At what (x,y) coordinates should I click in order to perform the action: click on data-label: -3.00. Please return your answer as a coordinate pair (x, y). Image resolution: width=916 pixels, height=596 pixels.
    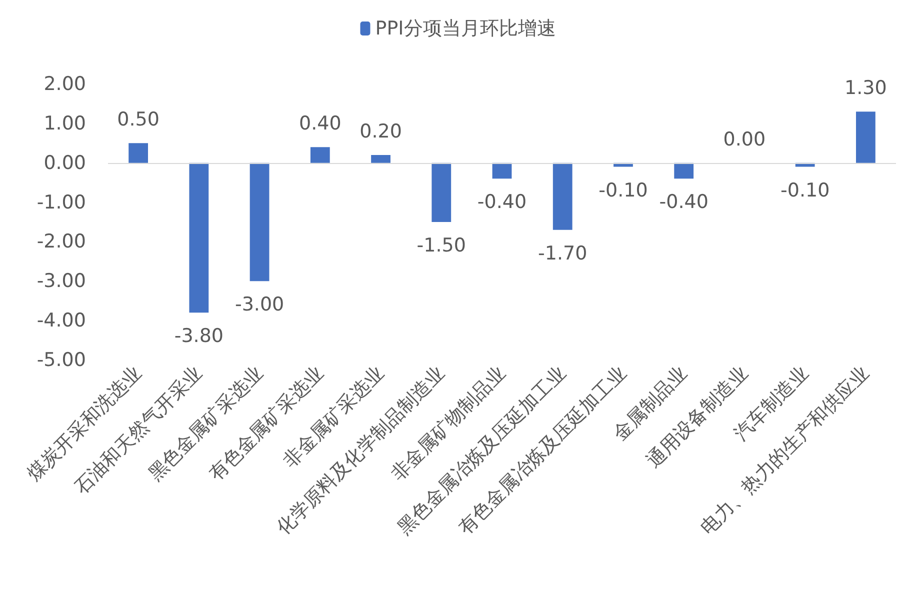
    Looking at the image, I should click on (259, 305).